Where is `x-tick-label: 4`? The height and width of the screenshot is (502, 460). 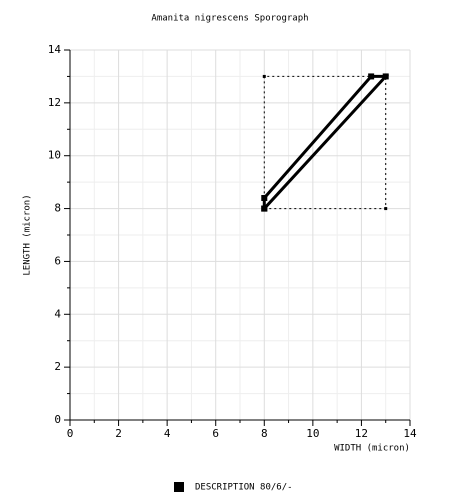 x-tick-label: 4 is located at coordinates (167, 433).